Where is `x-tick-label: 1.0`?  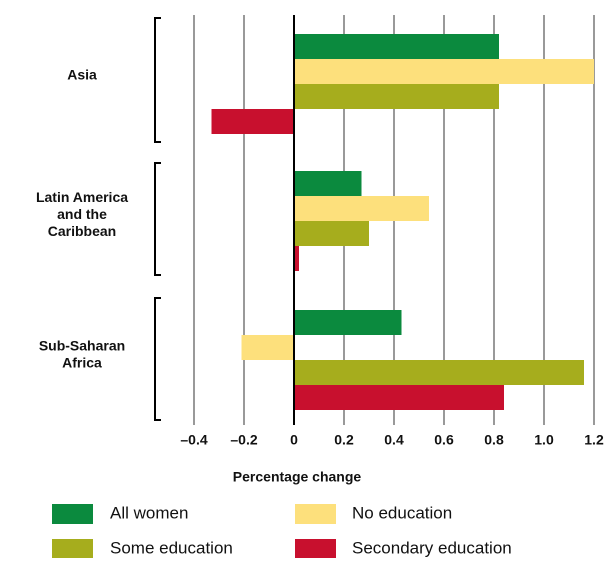
x-tick-label: 1.0 is located at coordinates (544, 440).